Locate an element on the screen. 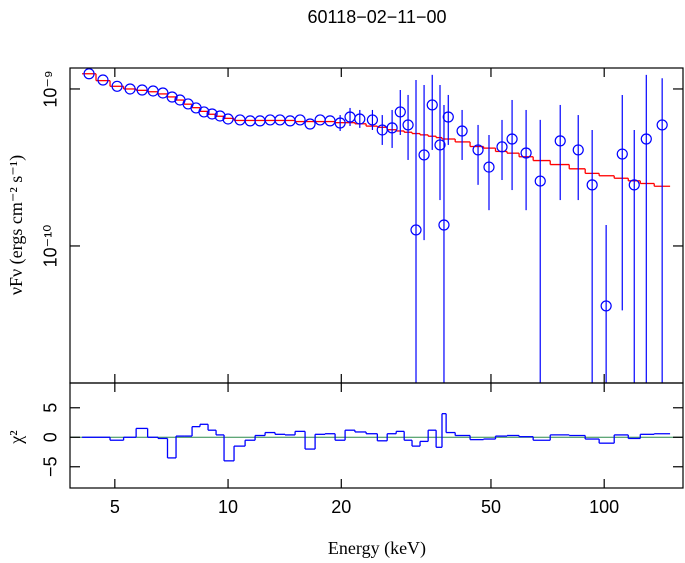 Image resolution: width=685 pixels, height=563 pixels. x-tick-label: 20 is located at coordinates (341, 507).